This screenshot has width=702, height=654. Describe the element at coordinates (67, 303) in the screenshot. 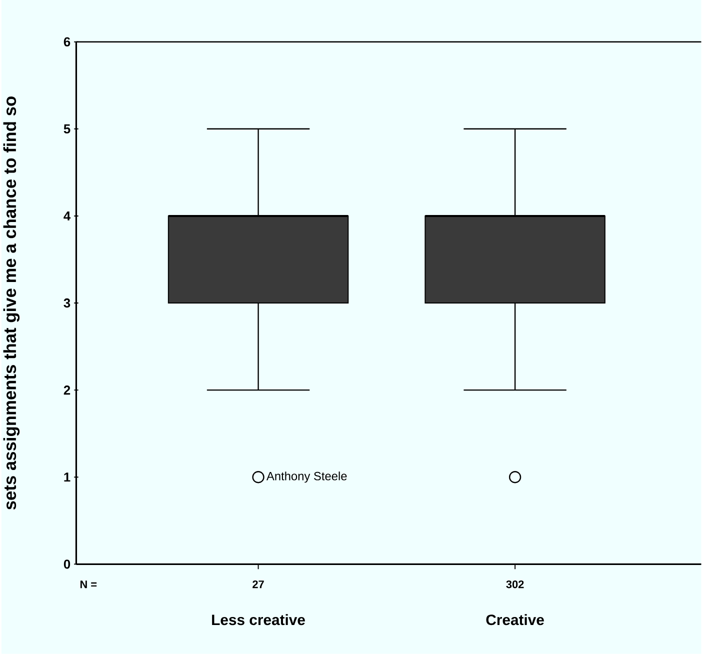

I see `y-tick-label: 3` at that location.